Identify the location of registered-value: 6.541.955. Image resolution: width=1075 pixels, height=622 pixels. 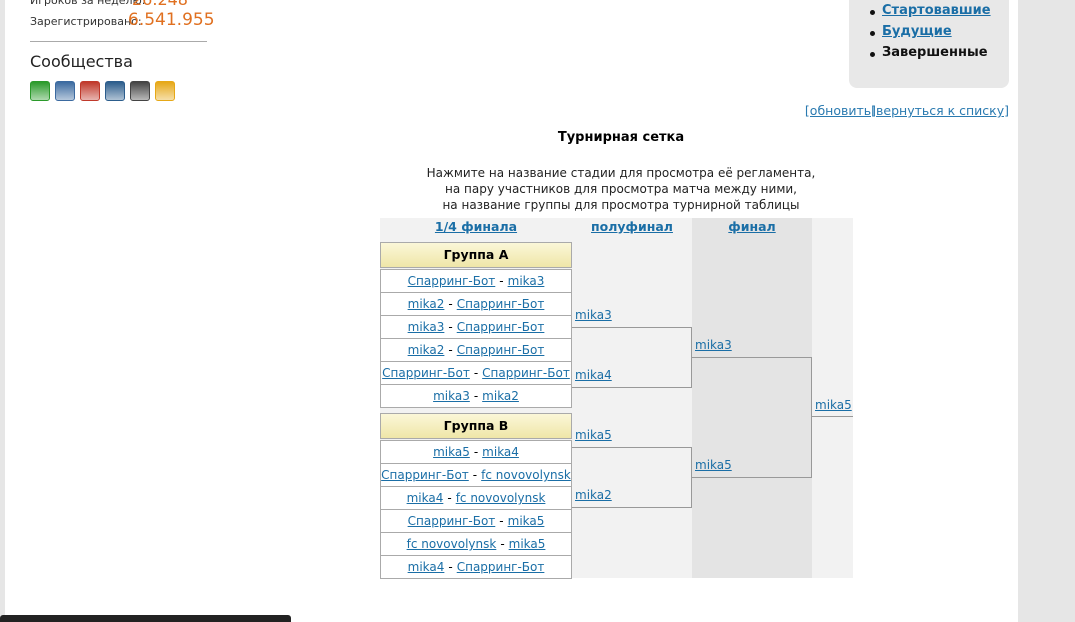
(171, 20).